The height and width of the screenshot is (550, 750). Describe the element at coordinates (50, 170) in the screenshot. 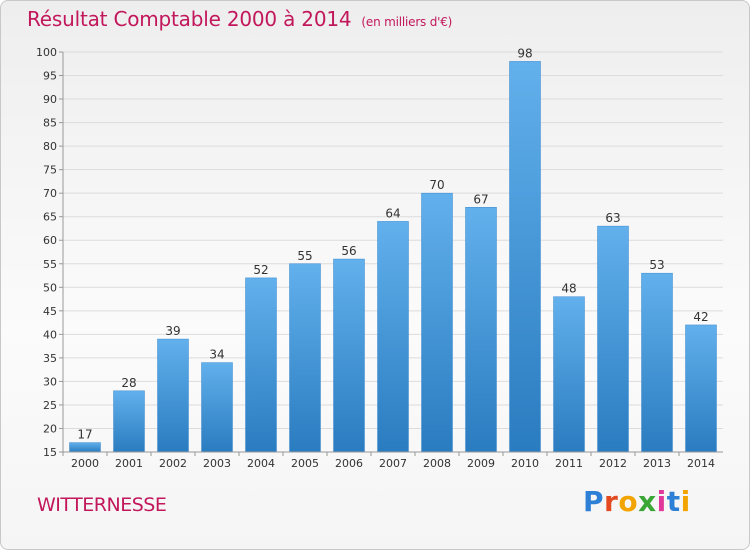

I see `y-tick-label: 75` at that location.